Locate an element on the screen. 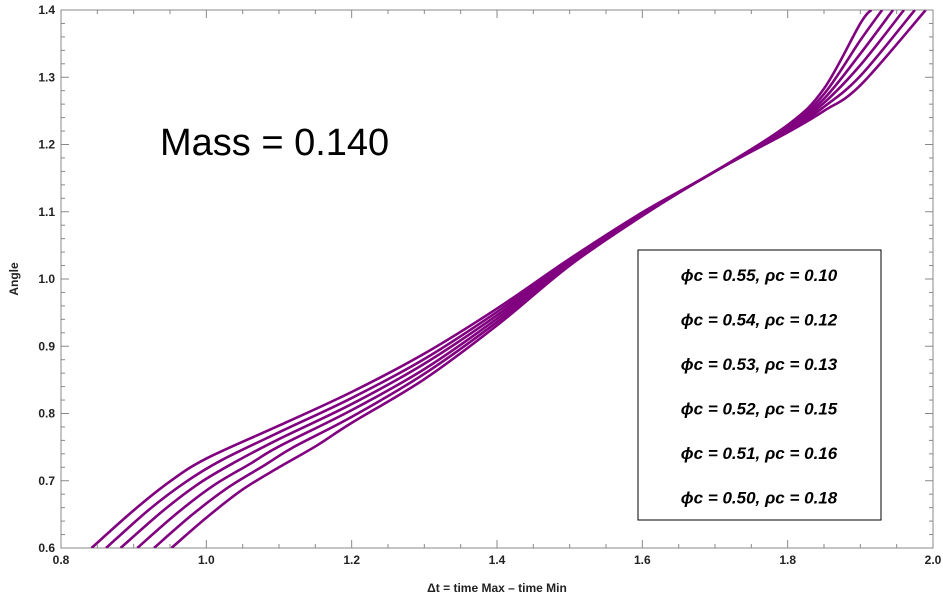  x-tick-label: 1.6 is located at coordinates (642, 560).